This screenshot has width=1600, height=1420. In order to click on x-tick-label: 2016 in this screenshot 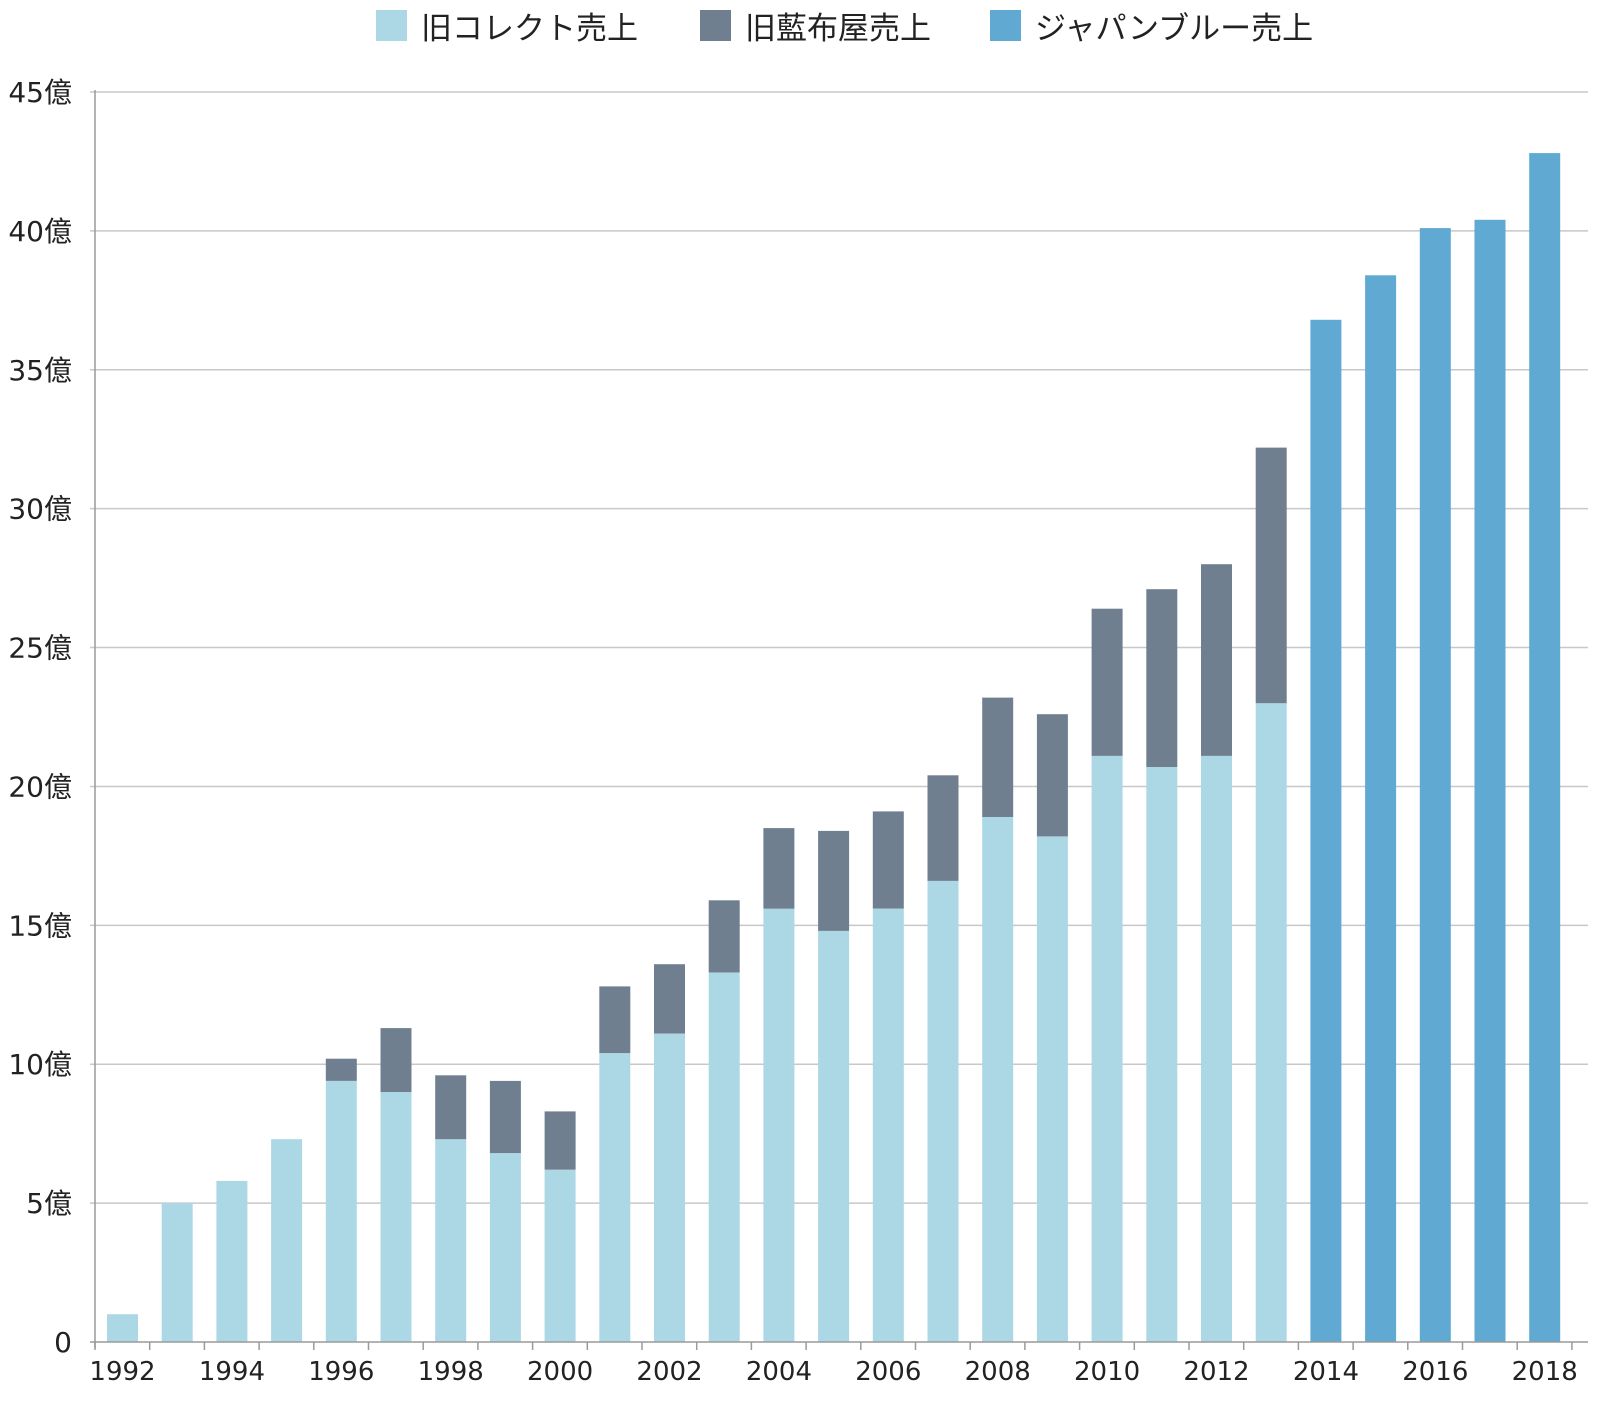, I will do `click(1435, 1372)`.